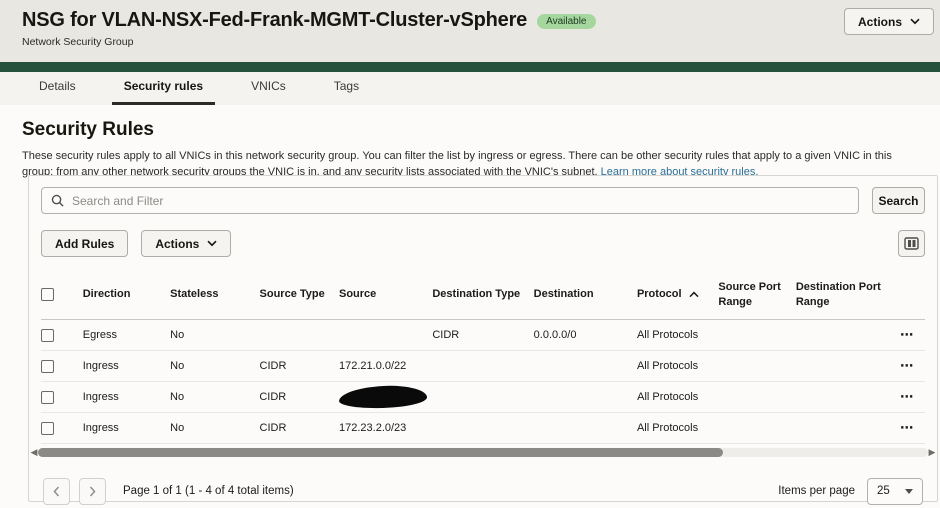 Image resolution: width=940 pixels, height=508 pixels. I want to click on pagination-summary: Page 1 of 1 (1 - 4 of 4 total items), so click(208, 491).